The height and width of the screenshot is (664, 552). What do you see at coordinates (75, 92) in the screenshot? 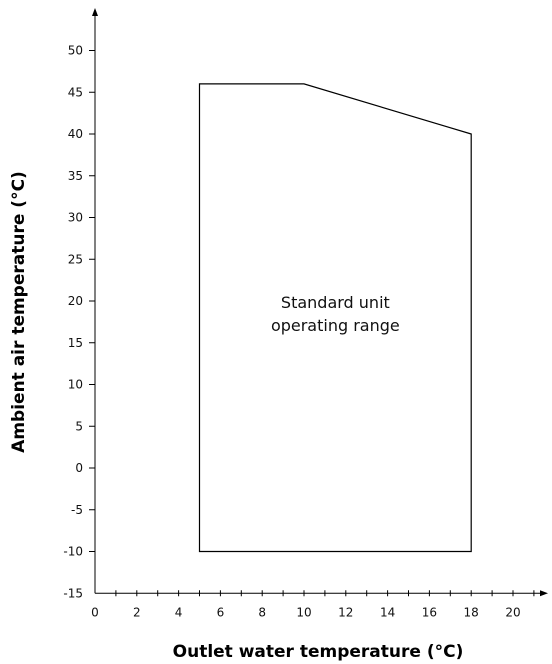
I see `y-tick-label: 45` at bounding box center [75, 92].